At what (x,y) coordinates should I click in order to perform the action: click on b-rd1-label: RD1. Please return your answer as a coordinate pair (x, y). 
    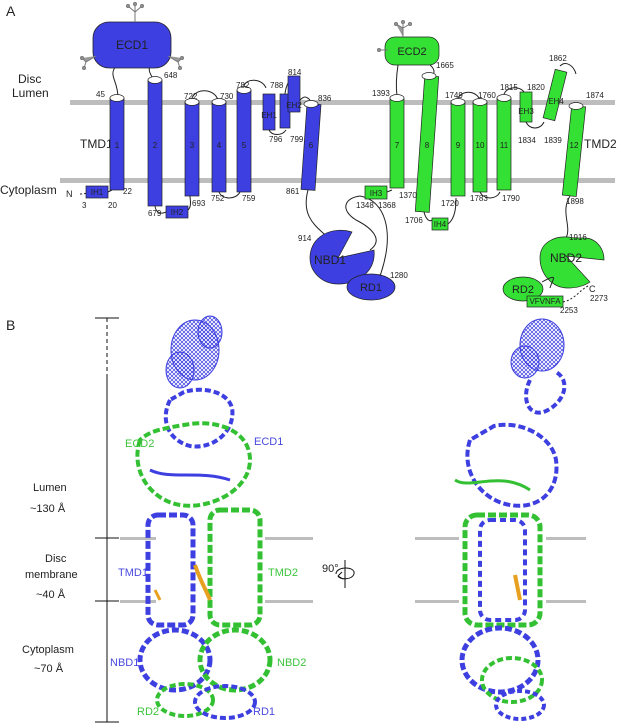
    Looking at the image, I should click on (264, 712).